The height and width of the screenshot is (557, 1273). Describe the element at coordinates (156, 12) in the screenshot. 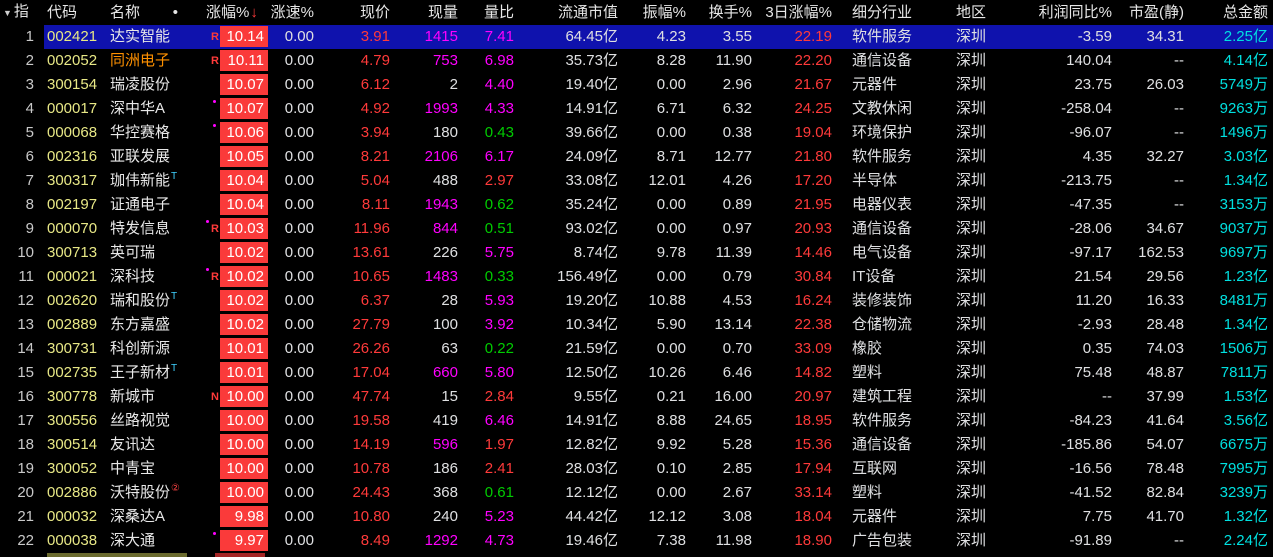

I see `column-header-name: 名称 •` at that location.